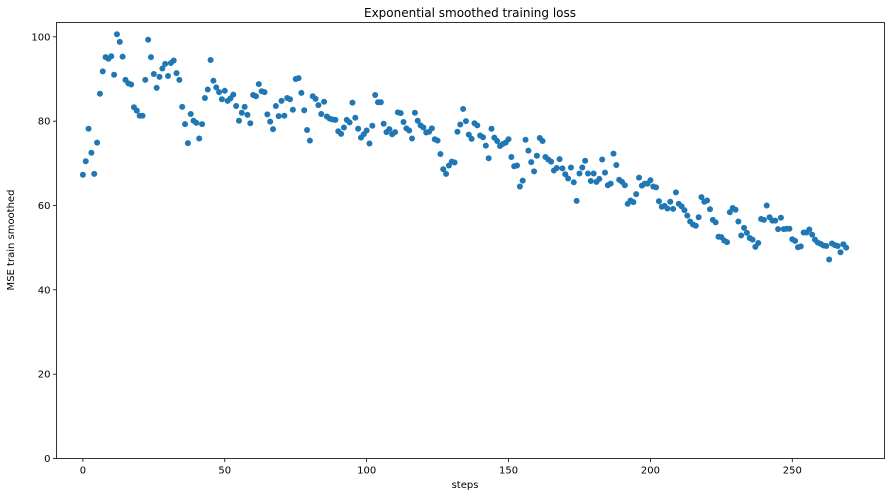  Describe the element at coordinates (508, 471) in the screenshot. I see `x-tick-label: 150` at that location.